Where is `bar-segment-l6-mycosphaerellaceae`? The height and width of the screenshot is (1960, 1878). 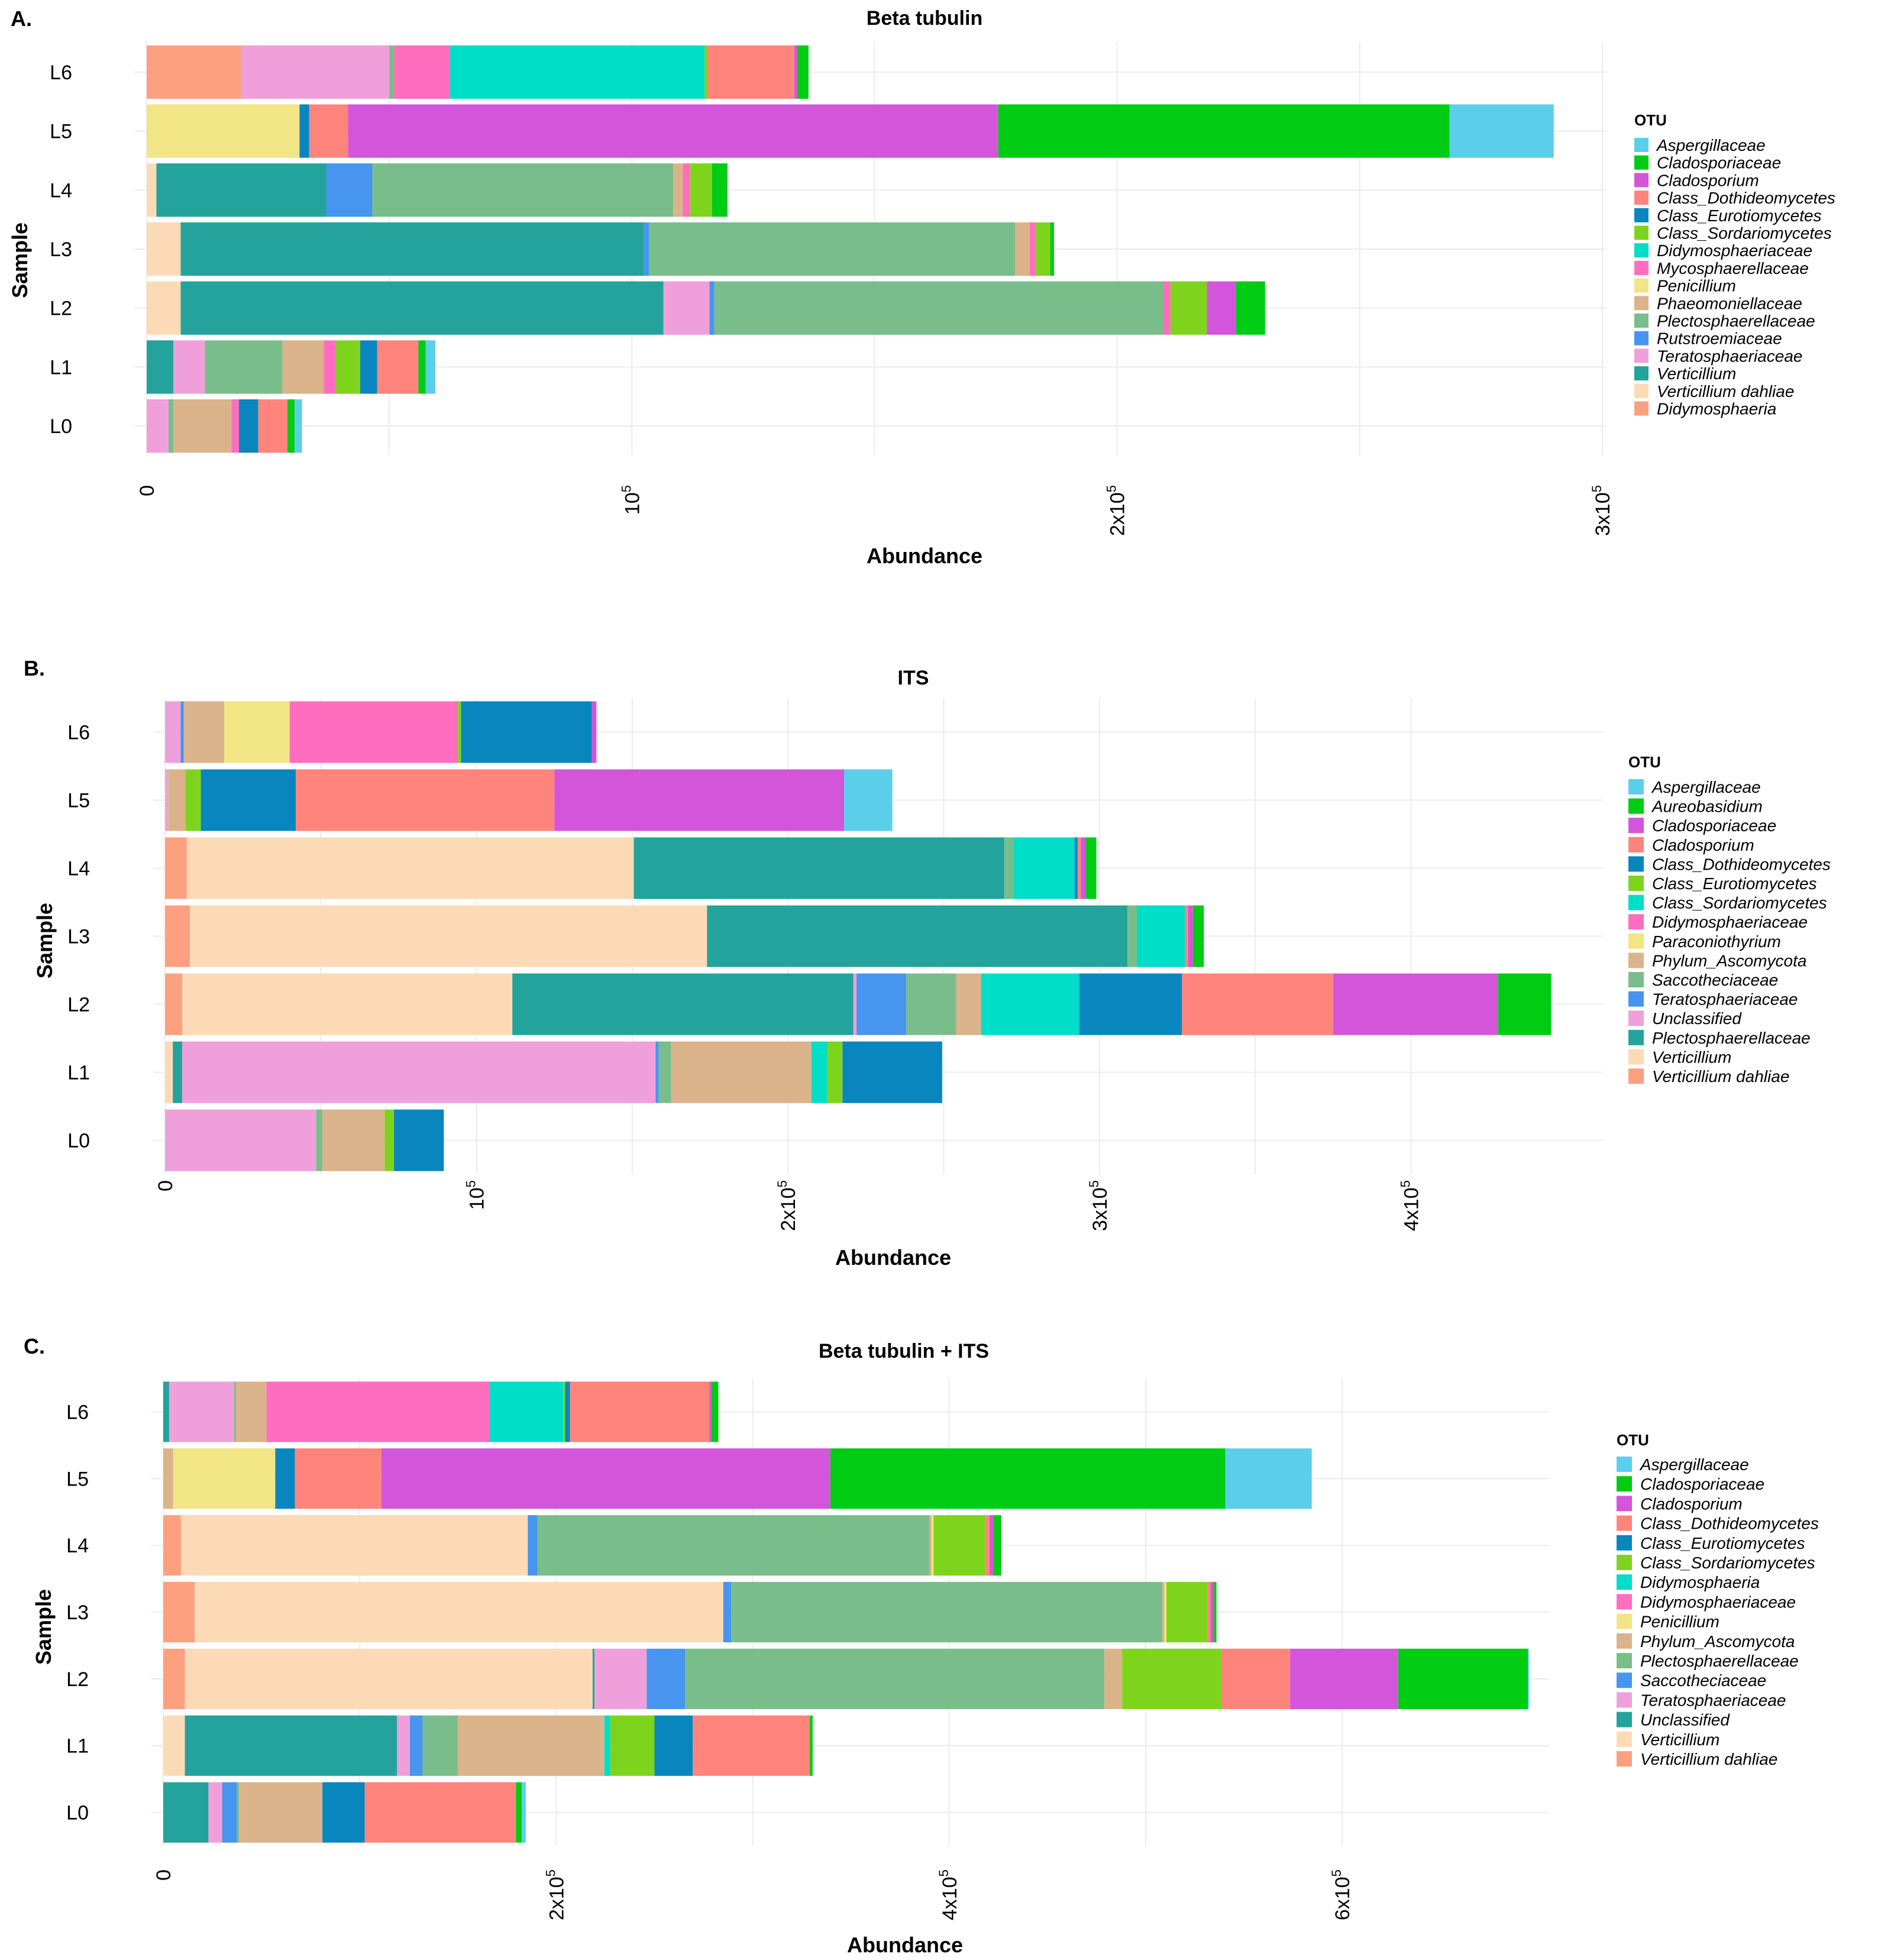
bar-segment-l6-mycosphaerellaceae is located at coordinates (422, 72).